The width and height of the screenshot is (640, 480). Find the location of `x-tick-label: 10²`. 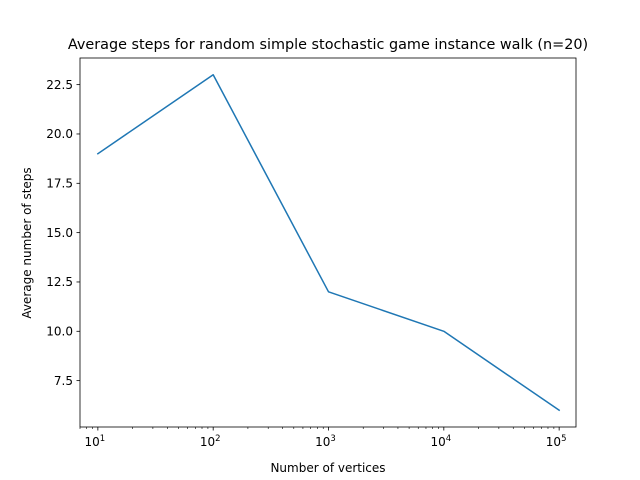

x-tick-label: 10² is located at coordinates (210, 441).